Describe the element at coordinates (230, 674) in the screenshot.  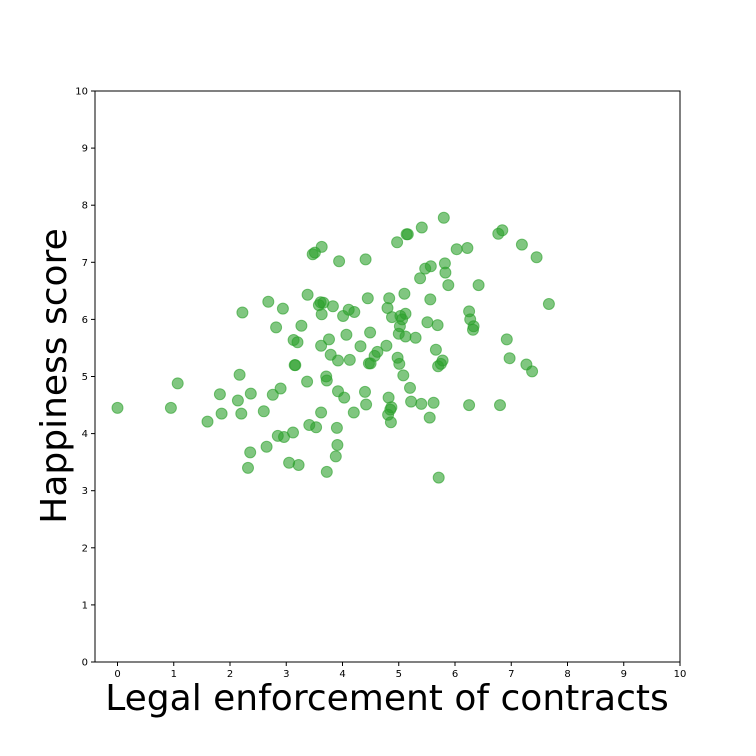
I see `x-tick-label-2: 2` at that location.